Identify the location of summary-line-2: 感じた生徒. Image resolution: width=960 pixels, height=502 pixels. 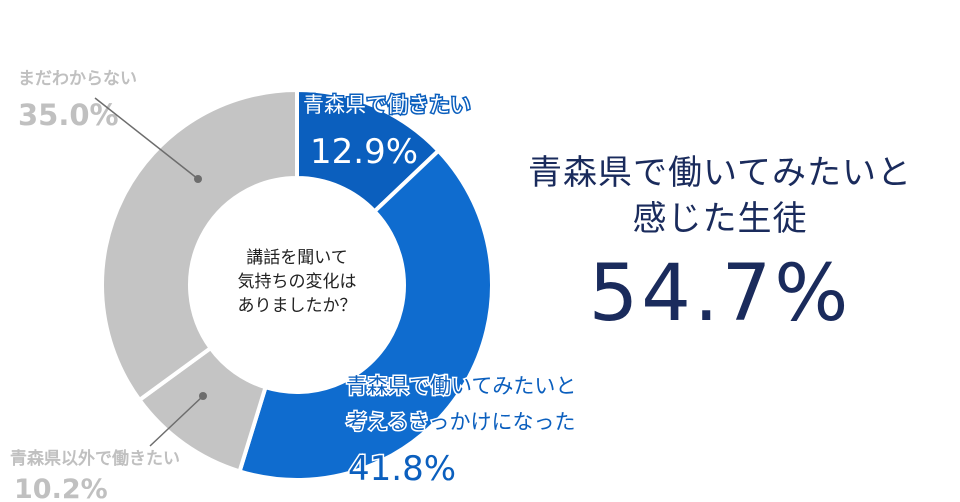
(720, 219).